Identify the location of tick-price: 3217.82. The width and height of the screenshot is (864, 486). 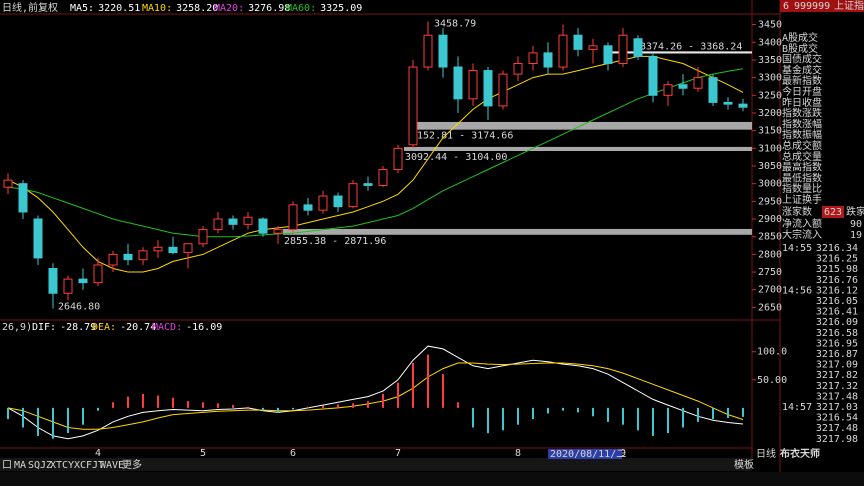
(837, 375).